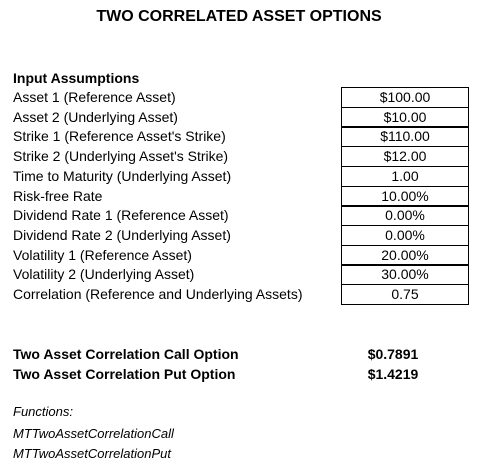 This screenshot has height=470, width=478. What do you see at coordinates (124, 373) in the screenshot?
I see `result-label: Two Asset Correlation Put Option` at bounding box center [124, 373].